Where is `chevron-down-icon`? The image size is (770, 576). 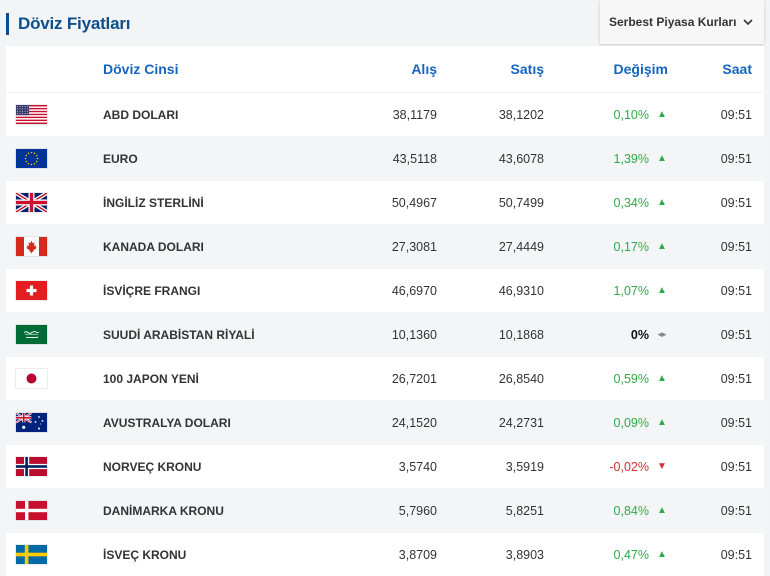
chevron-down-icon is located at coordinates (748, 22).